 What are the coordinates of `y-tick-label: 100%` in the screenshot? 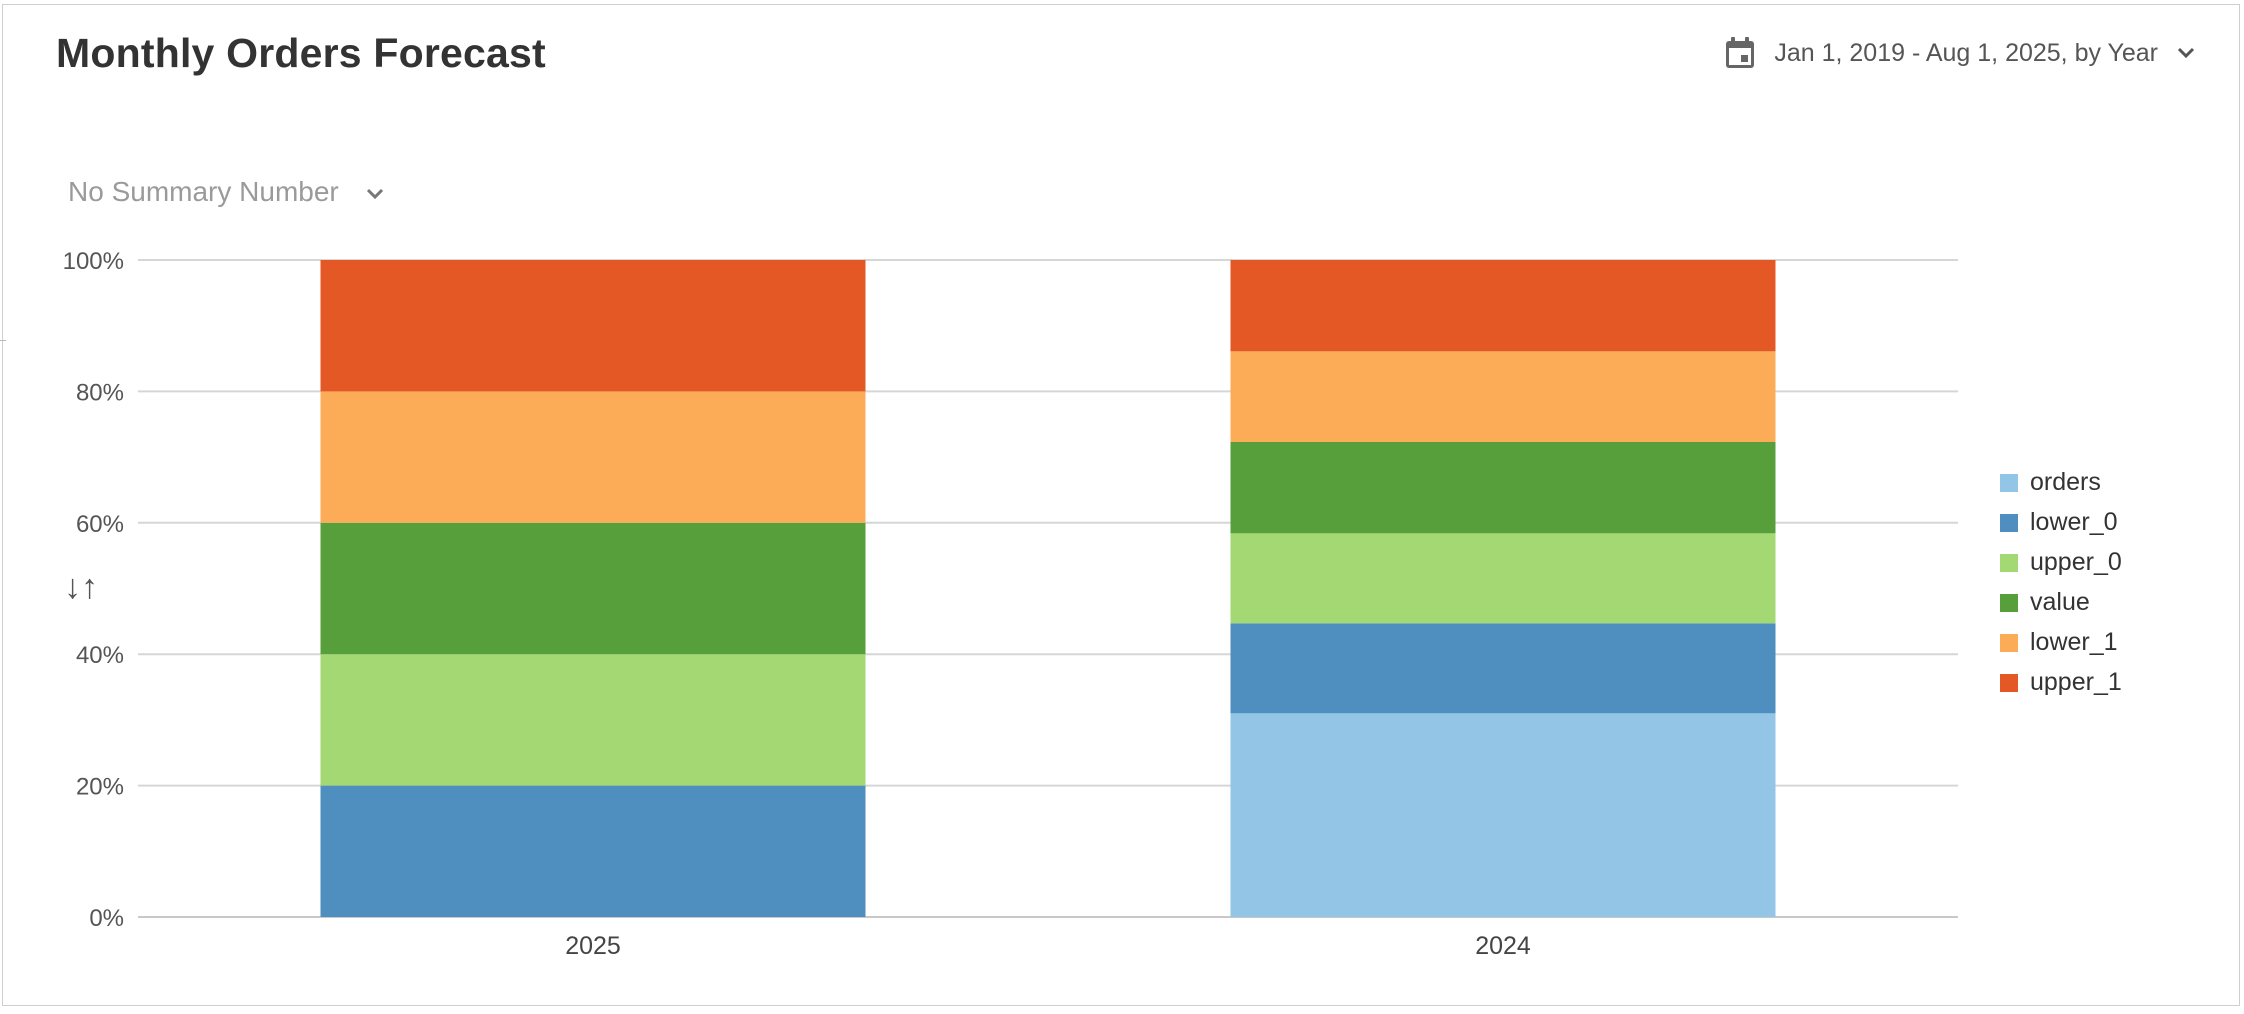 It's located at (93, 261).